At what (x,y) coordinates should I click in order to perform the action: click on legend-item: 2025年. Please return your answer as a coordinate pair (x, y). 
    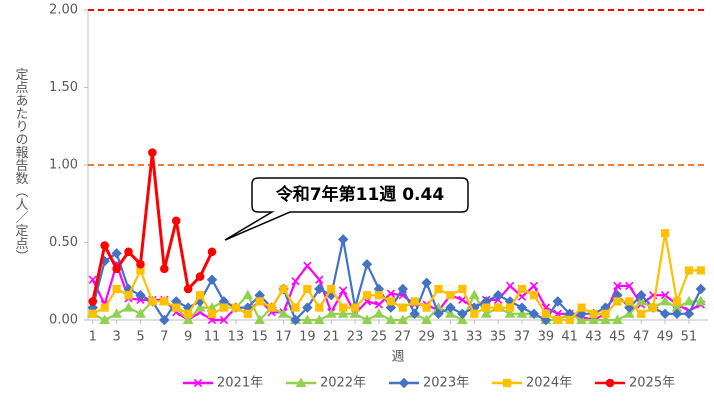
    Looking at the image, I should click on (635, 383).